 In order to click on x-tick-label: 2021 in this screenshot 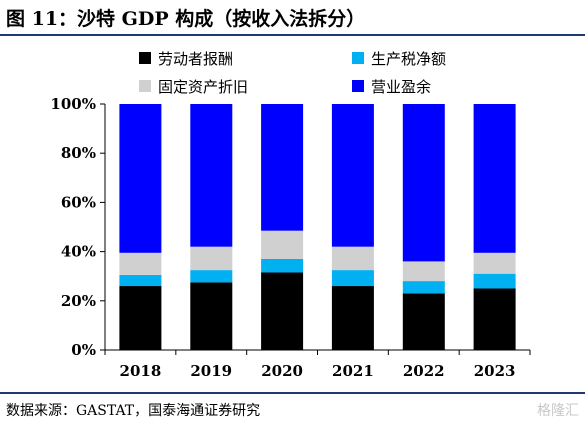, I will do `click(353, 371)`.